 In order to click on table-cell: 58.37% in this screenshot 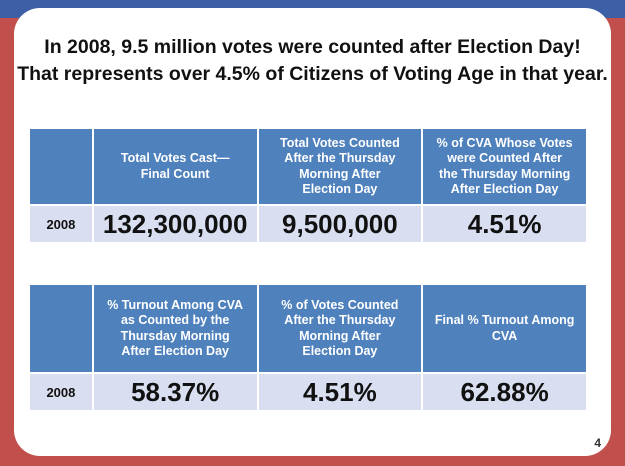, I will do `click(175, 392)`.